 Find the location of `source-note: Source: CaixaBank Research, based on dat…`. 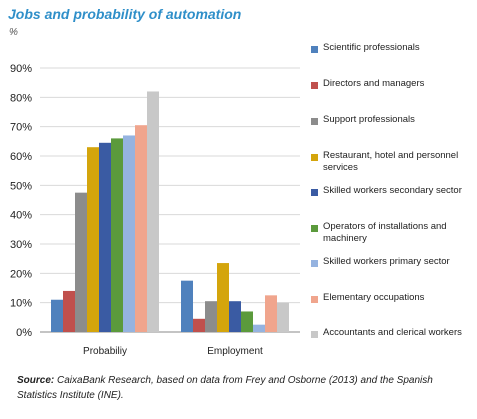

source-note: Source: CaixaBank Research, based on dat… is located at coordinates (237, 388).